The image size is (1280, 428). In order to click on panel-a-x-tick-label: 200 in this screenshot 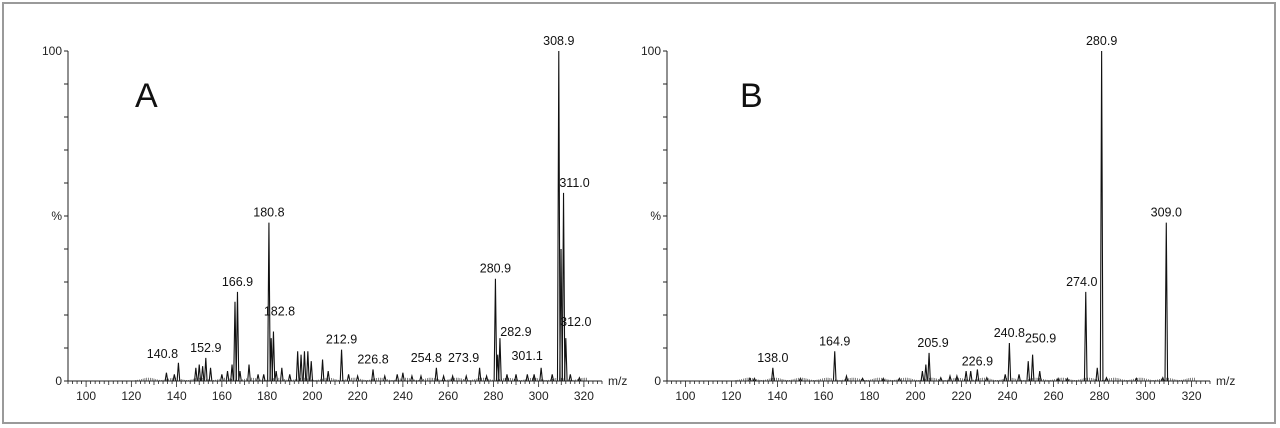, I will do `click(312, 396)`.